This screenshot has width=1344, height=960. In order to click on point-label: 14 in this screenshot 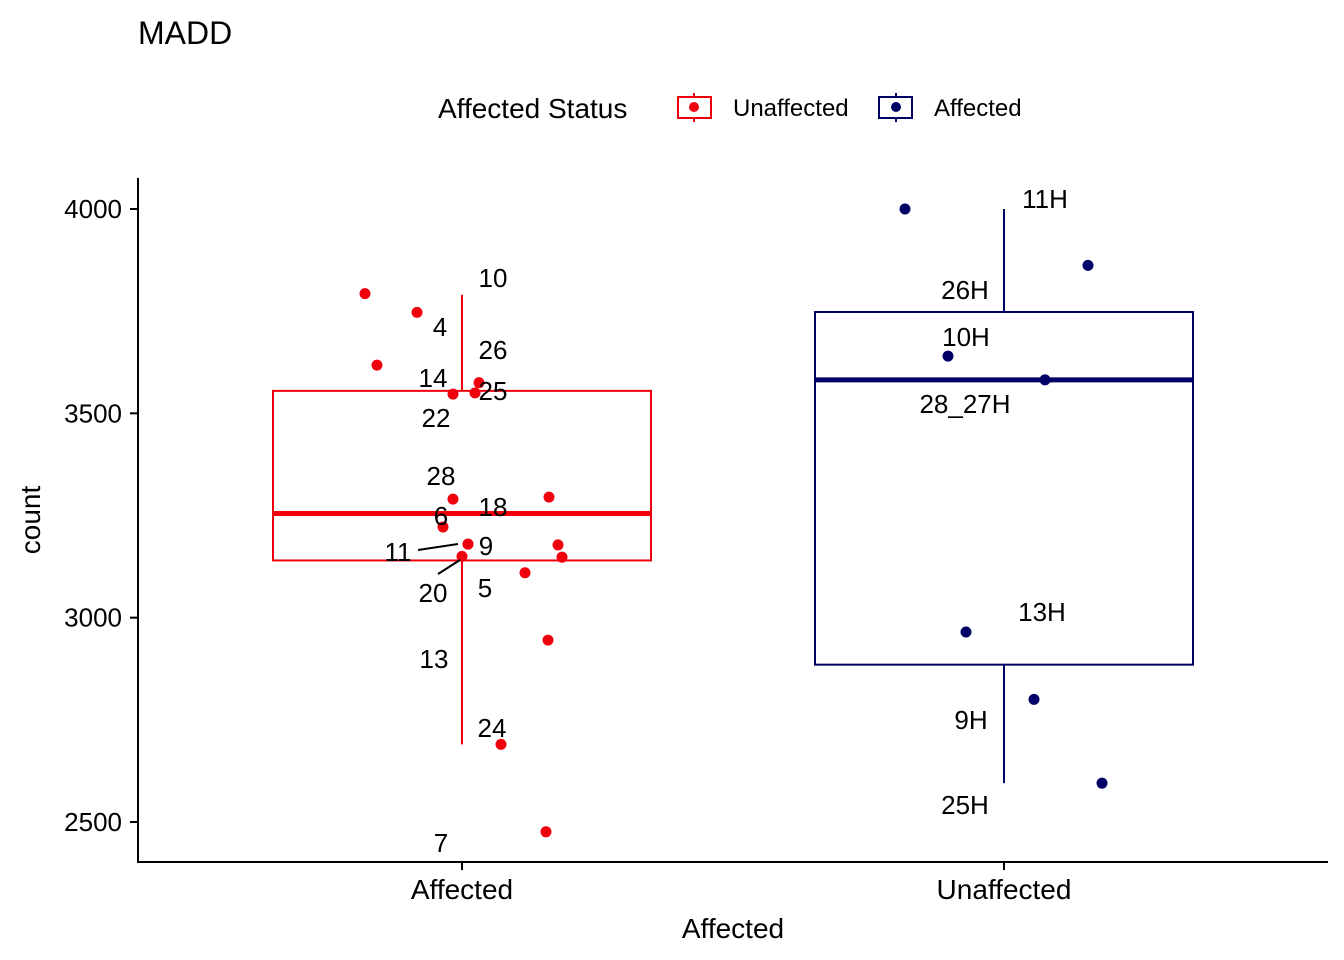, I will do `click(433, 378)`.